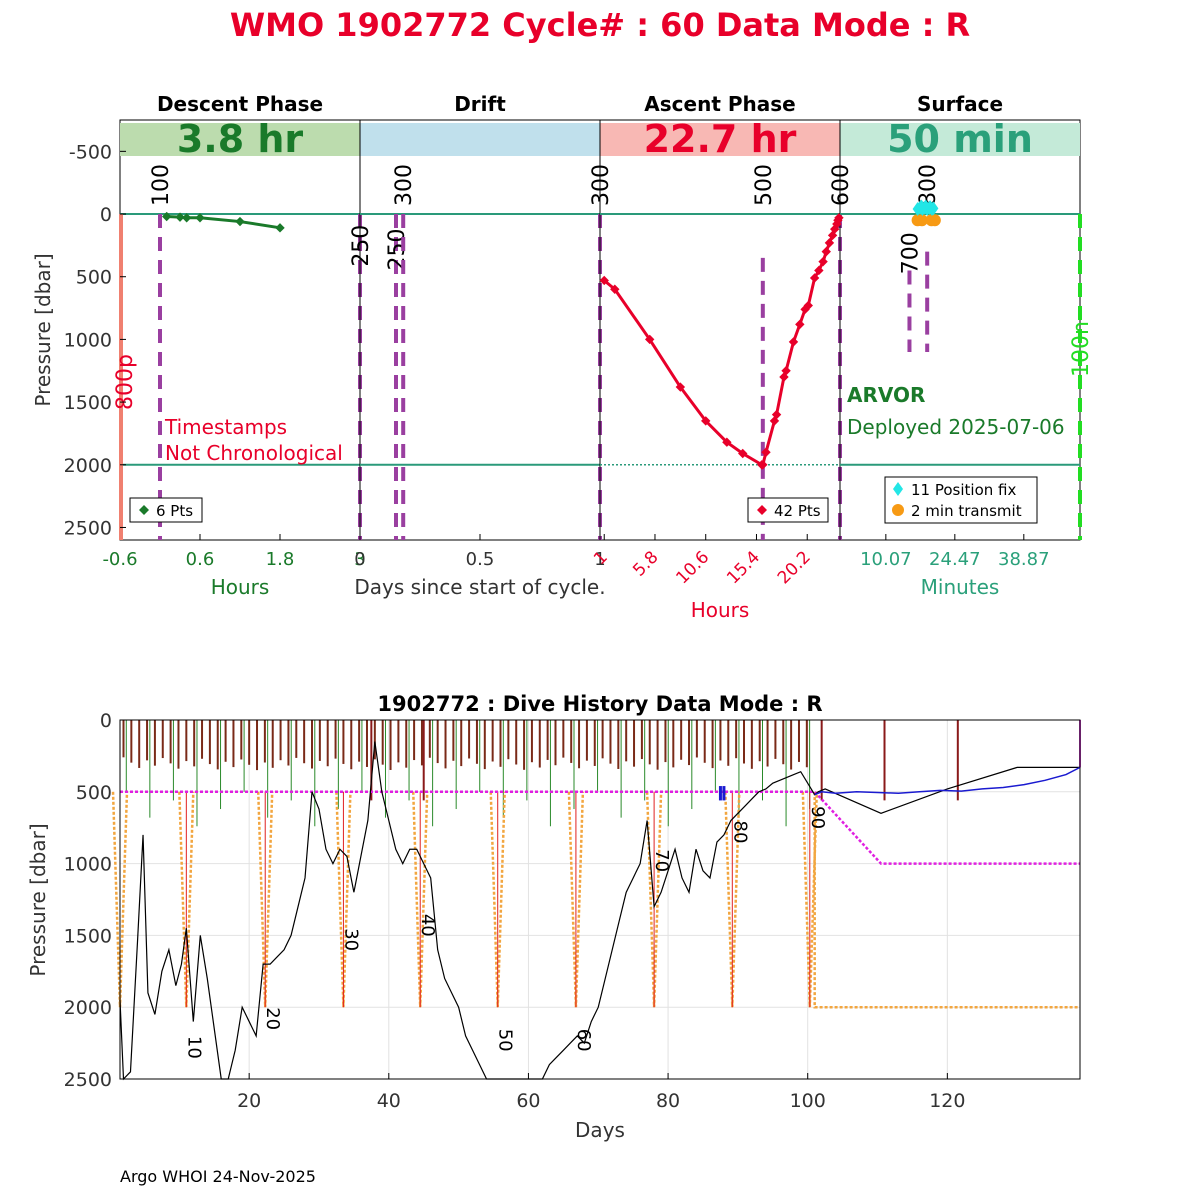 This screenshot has width=1200, height=1200. What do you see at coordinates (505, 1040) in the screenshot?
I see `cycle-number-label: 50` at bounding box center [505, 1040].